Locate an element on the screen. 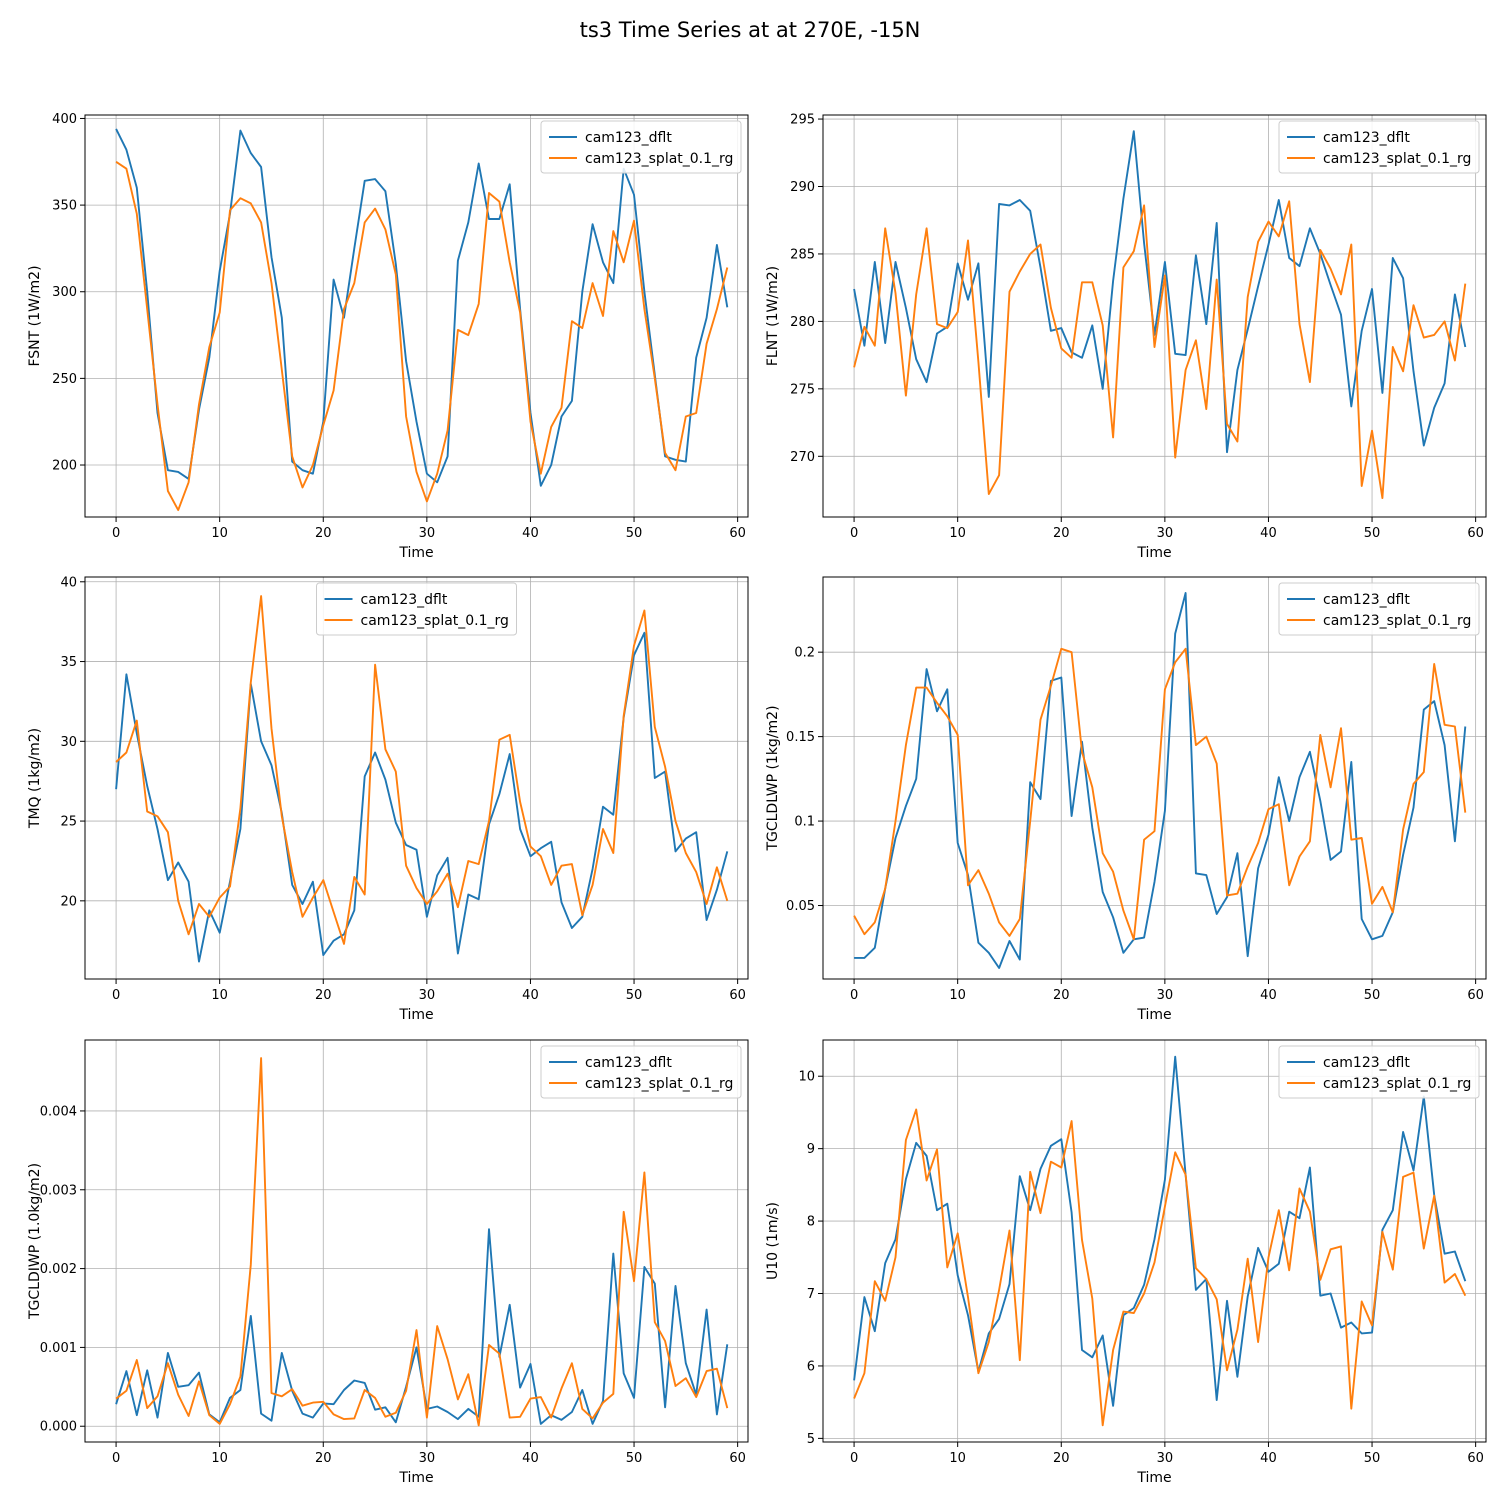  y-tick-label: 275 is located at coordinates (802, 389).